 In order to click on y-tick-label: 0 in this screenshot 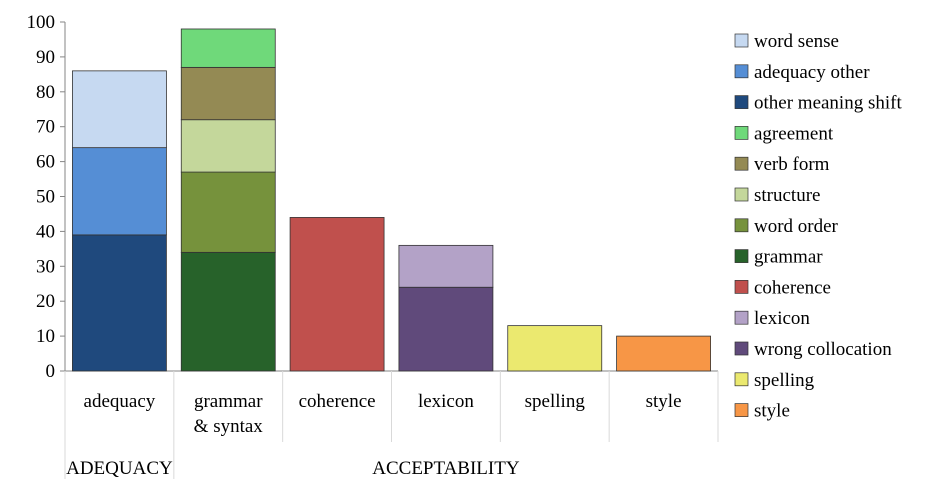, I will do `click(51, 371)`.